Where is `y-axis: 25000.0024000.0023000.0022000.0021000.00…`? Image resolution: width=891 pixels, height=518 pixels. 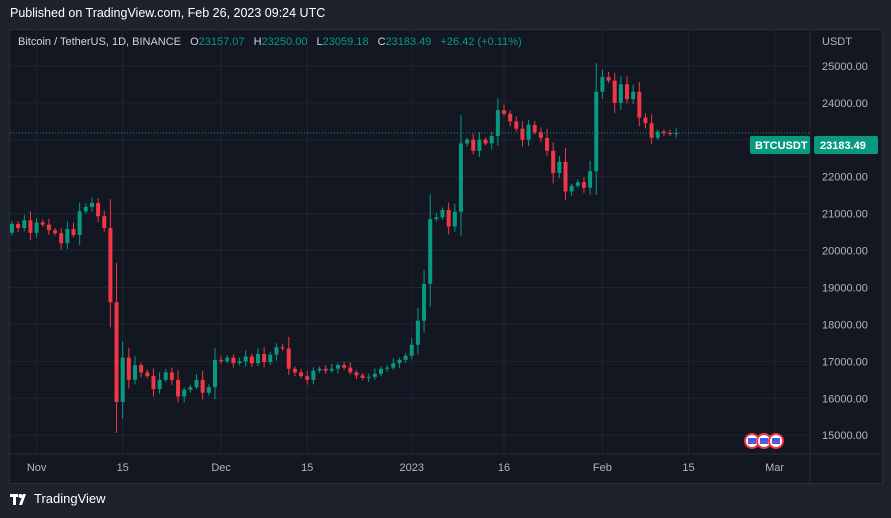
y-axis: 25000.0024000.0023000.0022000.0021000.00… is located at coordinates (845, 251).